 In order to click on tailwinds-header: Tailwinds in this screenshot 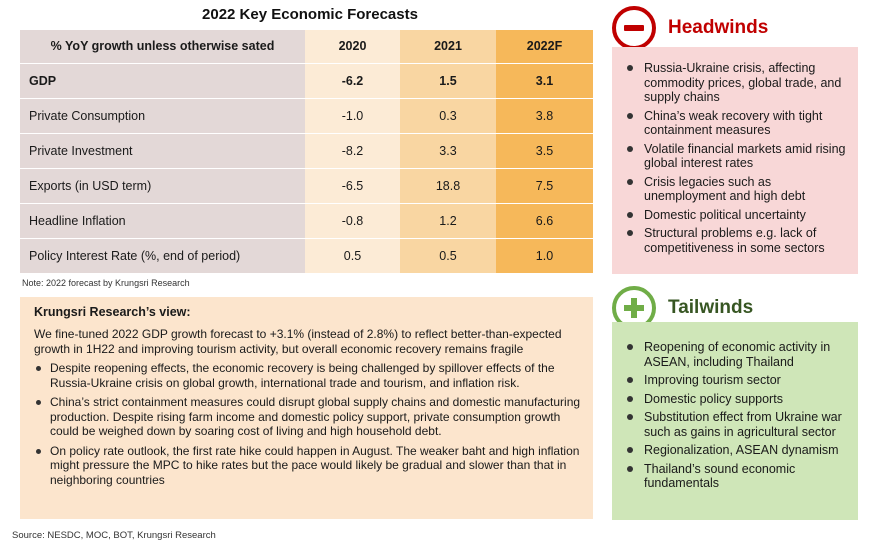, I will do `click(682, 308)`.